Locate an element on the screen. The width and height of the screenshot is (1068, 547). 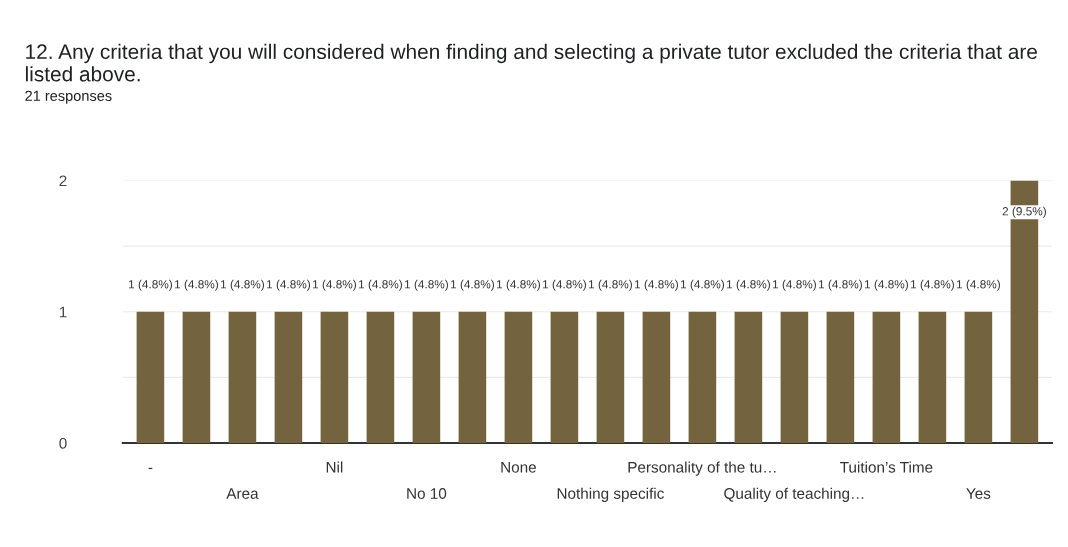
x-tick-label: Nothing specific is located at coordinates (610, 494).